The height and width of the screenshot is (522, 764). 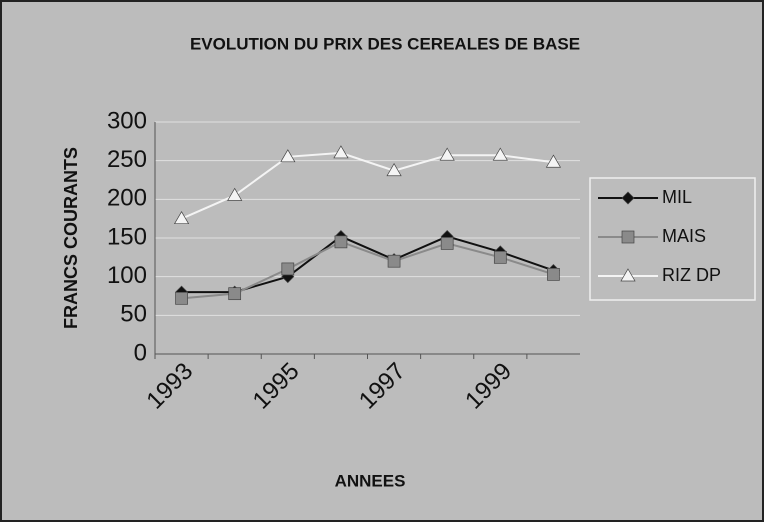 I want to click on y-tick-label: 50, so click(x=133, y=314).